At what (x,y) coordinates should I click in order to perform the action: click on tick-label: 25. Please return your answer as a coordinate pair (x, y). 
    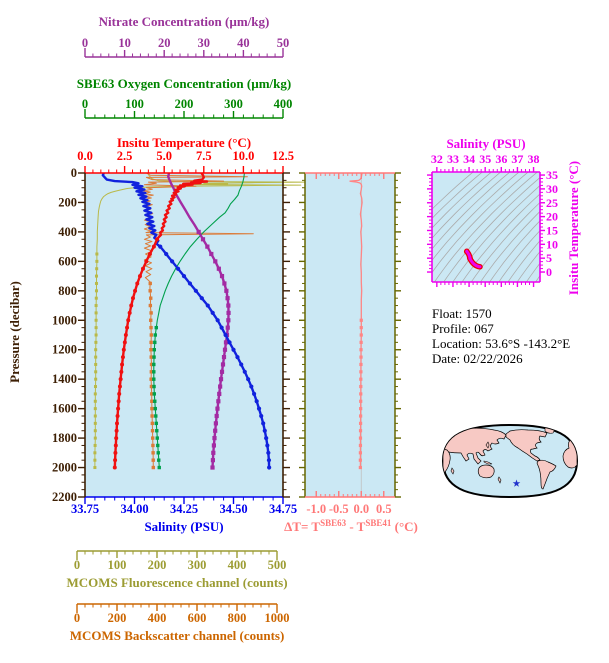
    Looking at the image, I should click on (552, 203).